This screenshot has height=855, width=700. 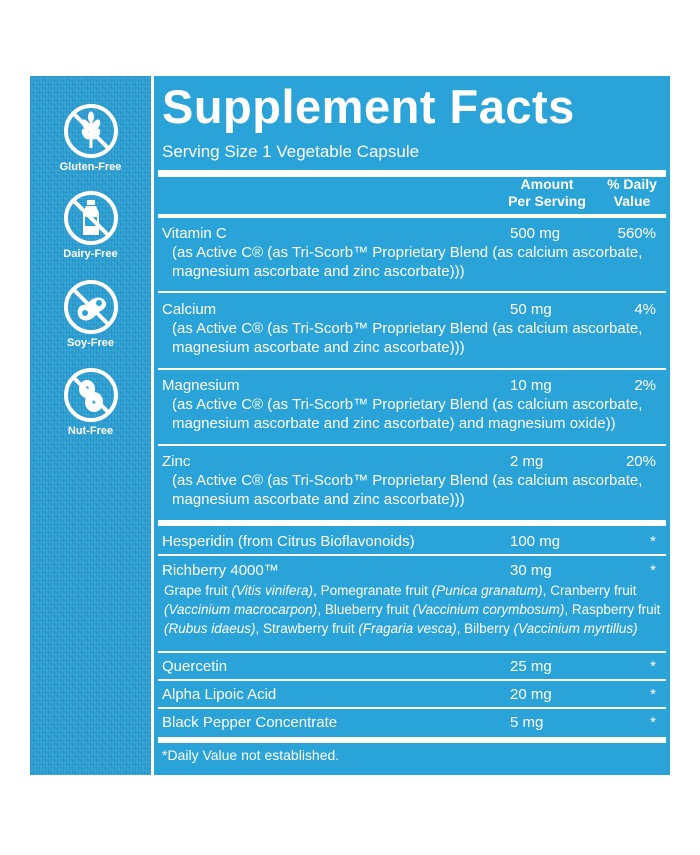 I want to click on daily-value-header: % Daily Value, so click(x=632, y=192).